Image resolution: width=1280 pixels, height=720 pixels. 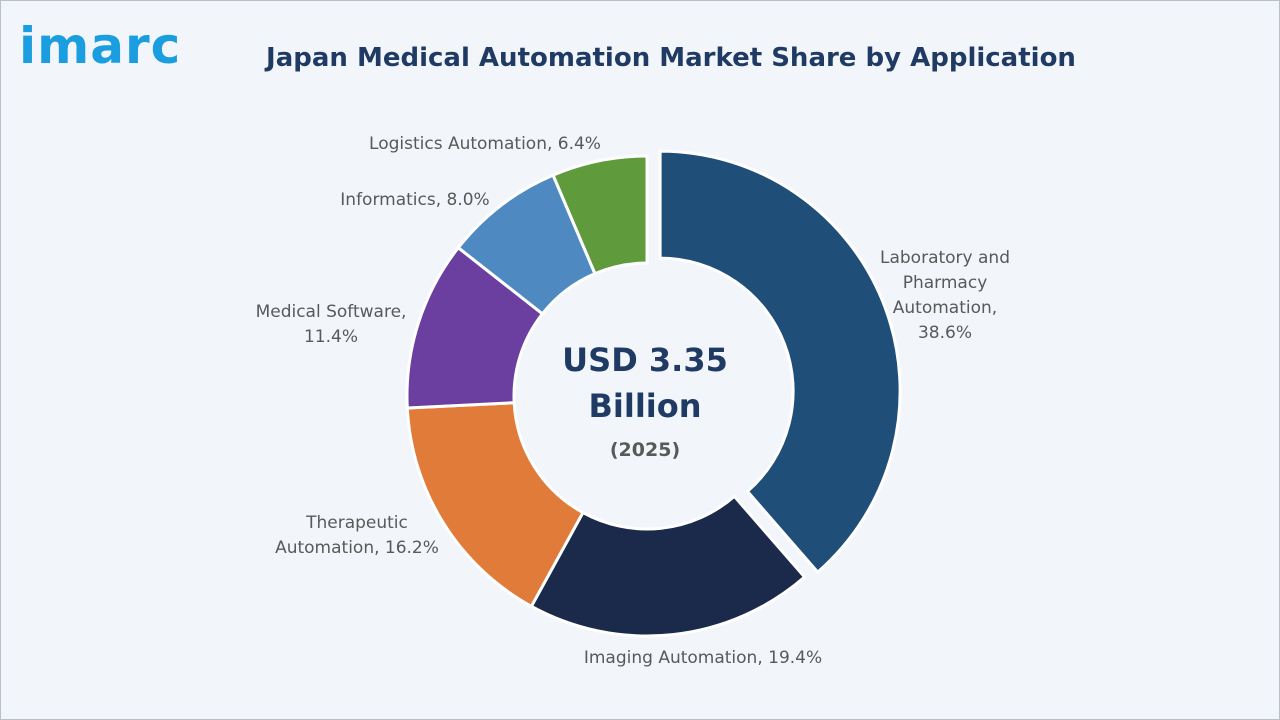 What do you see at coordinates (945, 295) in the screenshot?
I see `label-laboratory-and-pharmacy-automation: Laboratory and Pharmacy Automation, 38.6%` at bounding box center [945, 295].